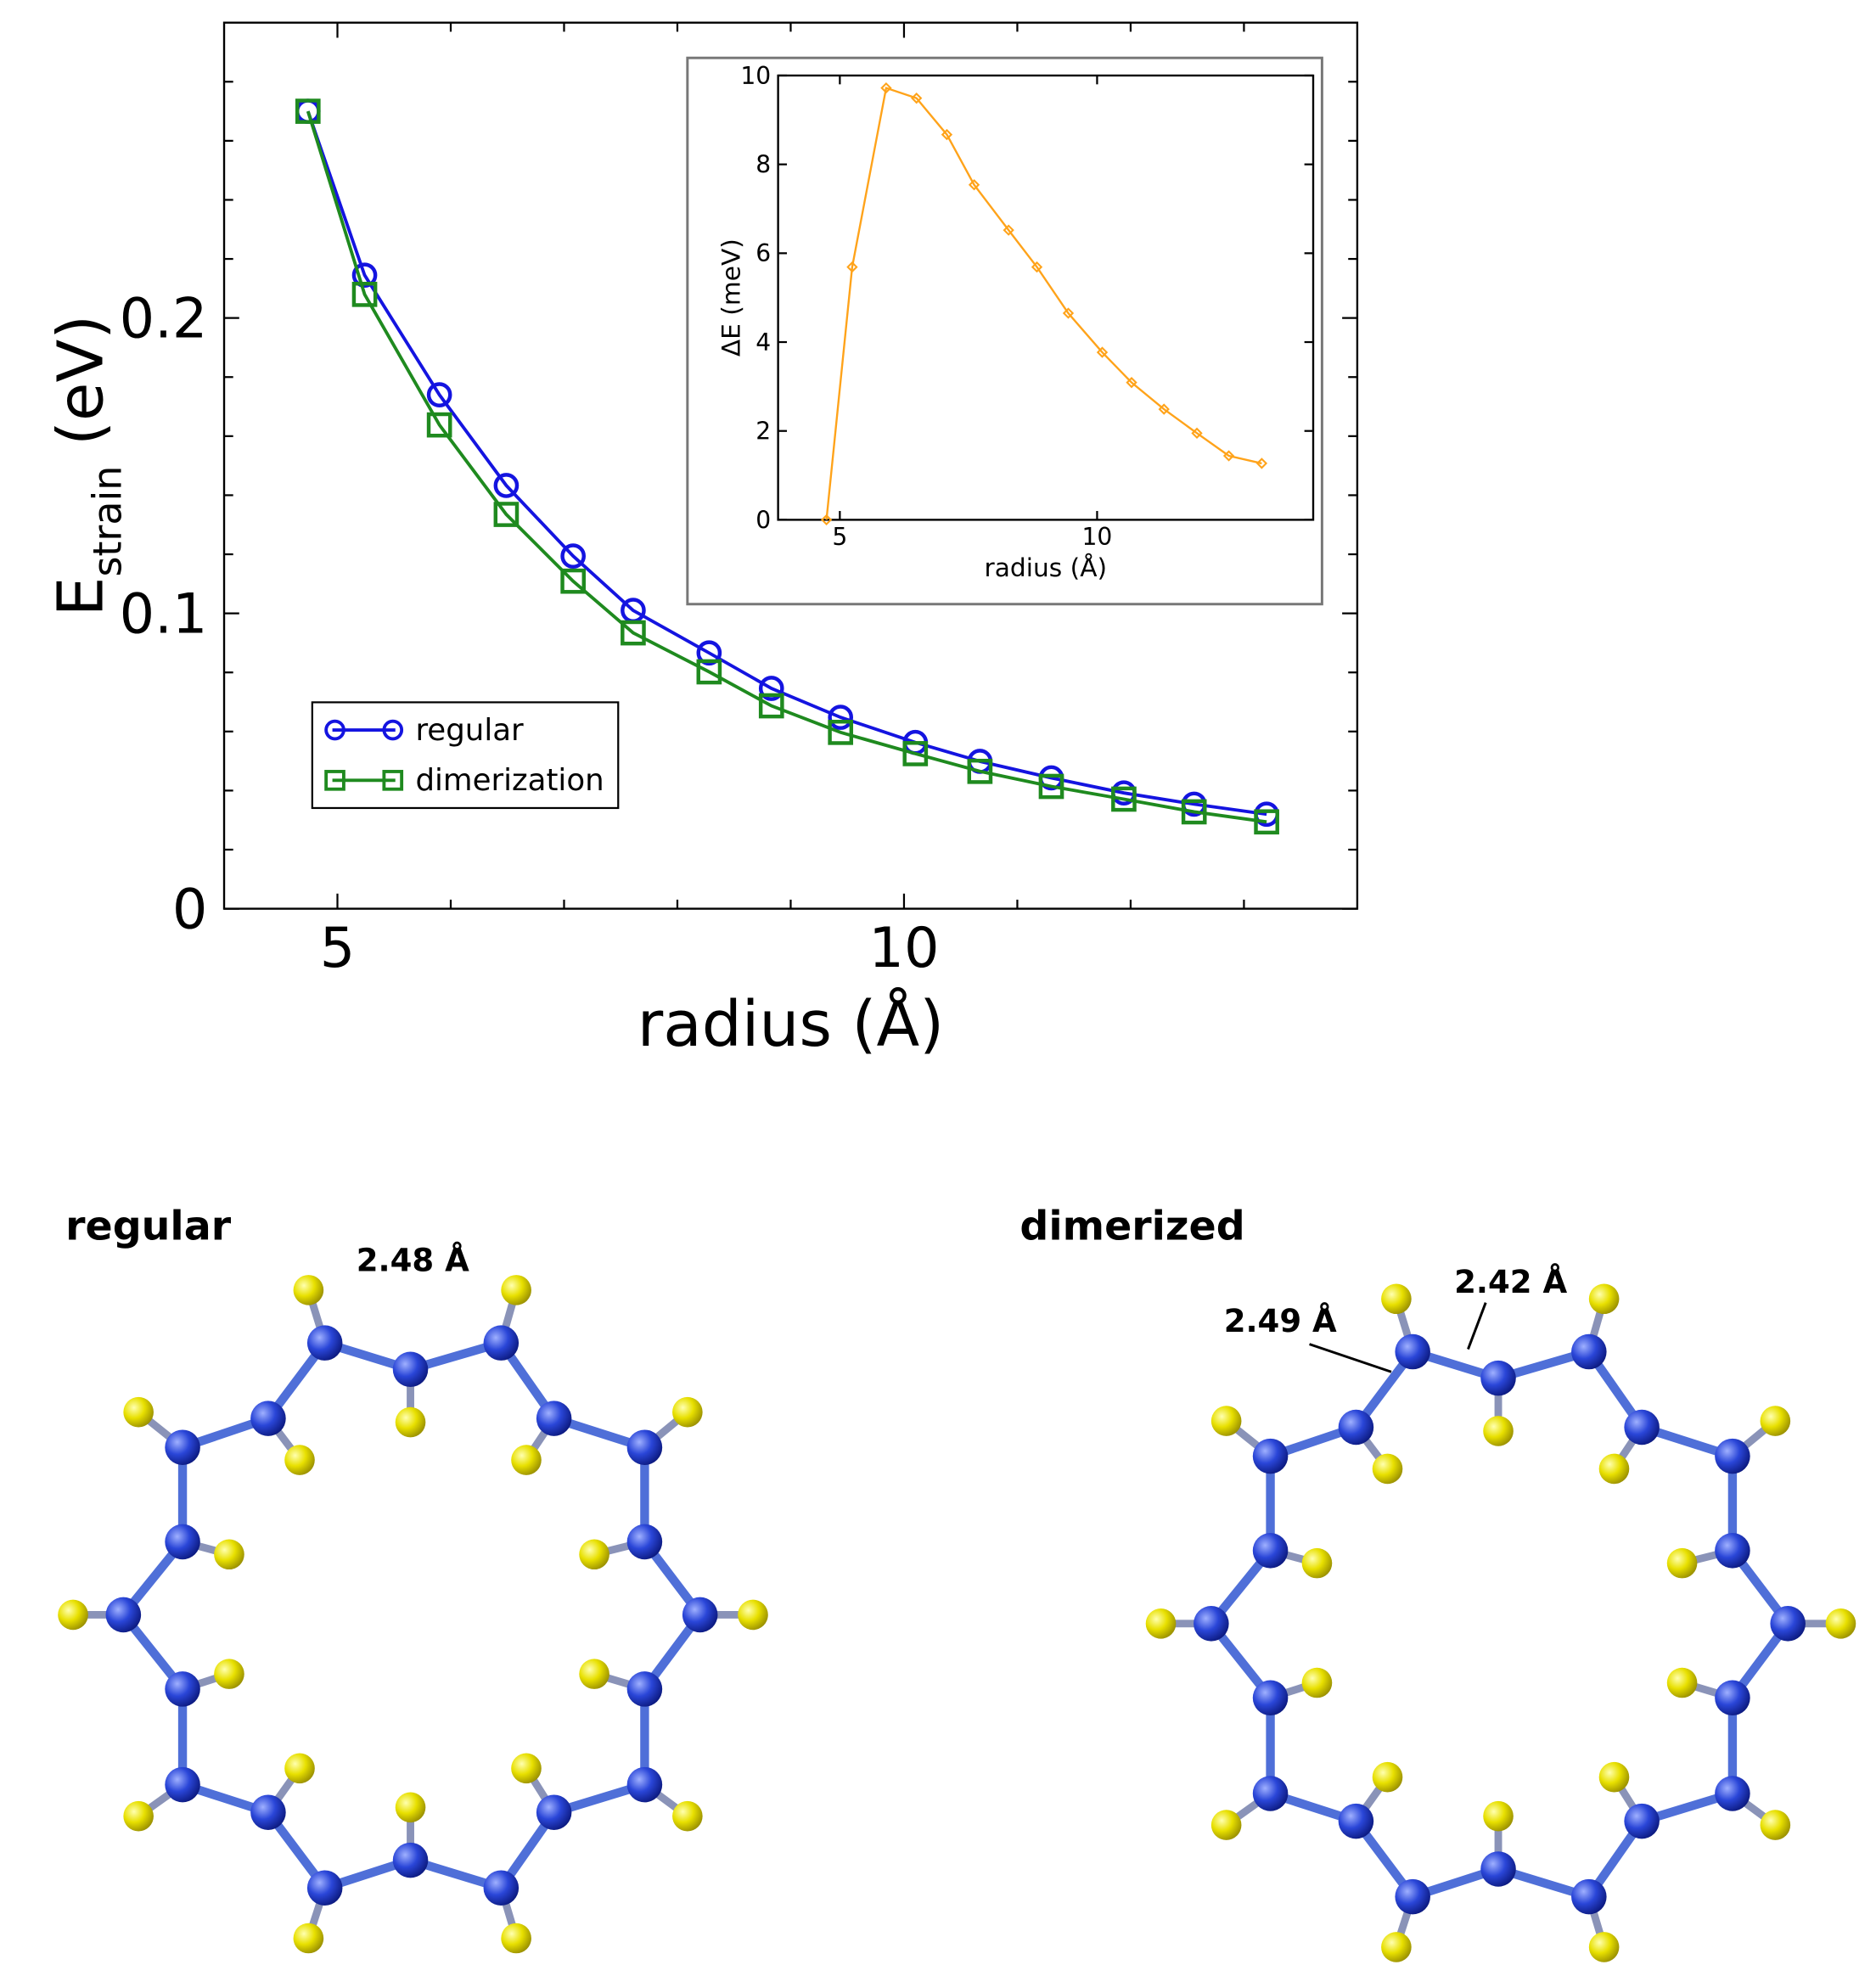  I want to click on molecule, so click(1500, 1622).